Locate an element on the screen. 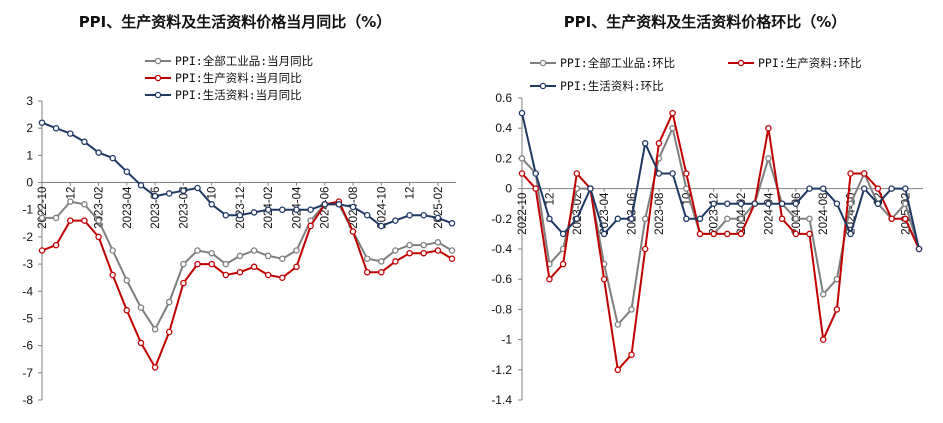 The height and width of the screenshot is (423, 943). x-tick-label: 10 is located at coordinates (213, 193).